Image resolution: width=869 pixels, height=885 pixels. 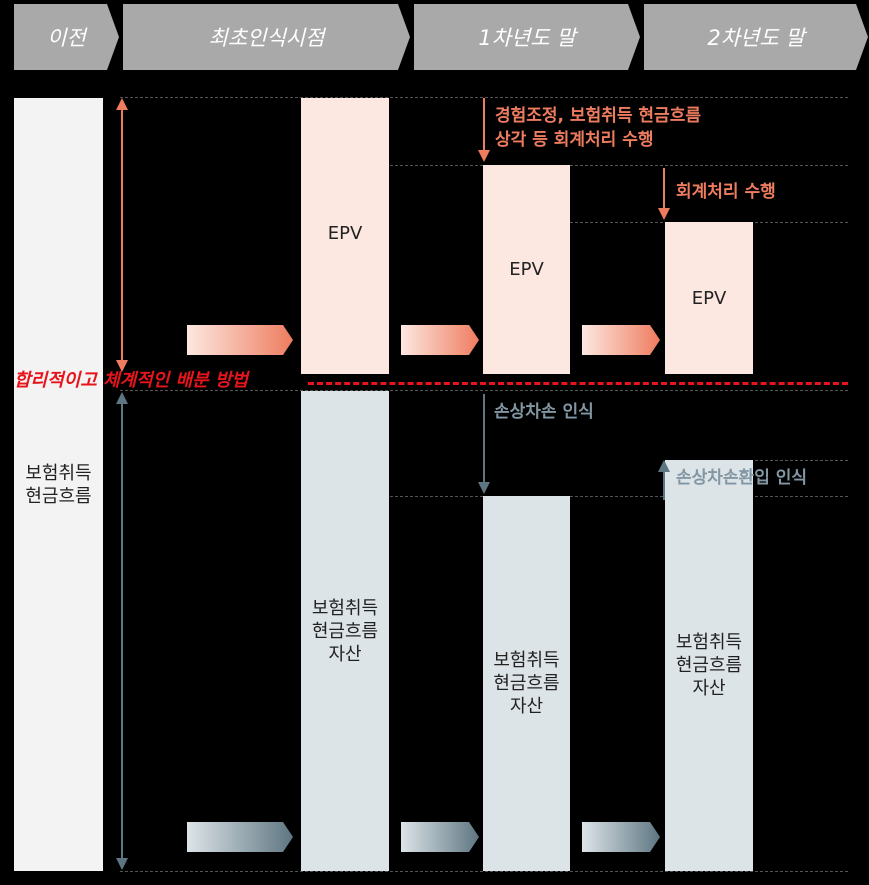 What do you see at coordinates (484, 130) in the screenshot?
I see `experience-adjustment-arrow` at bounding box center [484, 130].